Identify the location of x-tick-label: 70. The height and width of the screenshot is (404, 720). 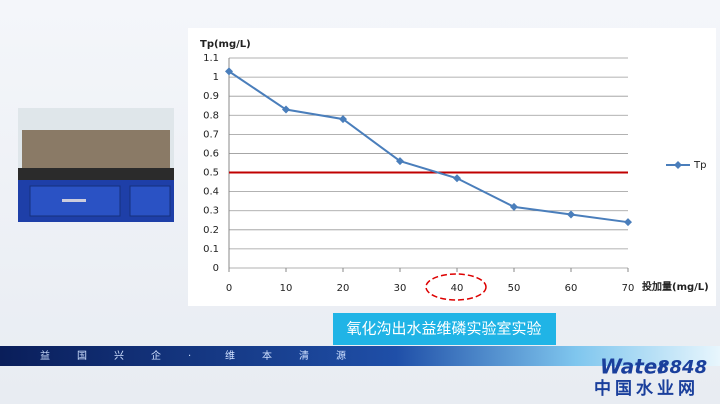
(628, 288).